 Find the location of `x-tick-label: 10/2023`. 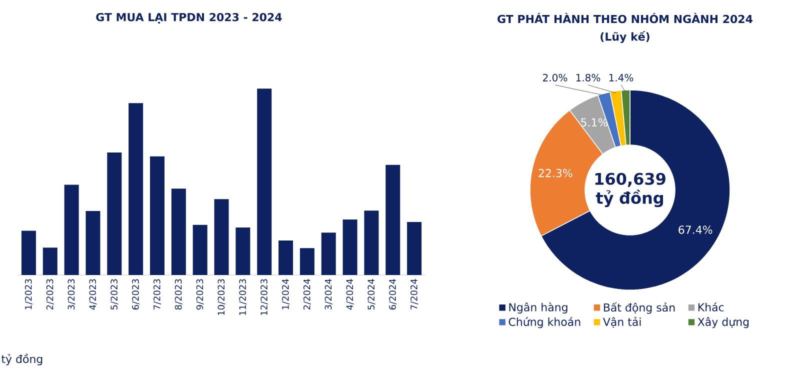

x-tick-label: 10/2023 is located at coordinates (222, 297).